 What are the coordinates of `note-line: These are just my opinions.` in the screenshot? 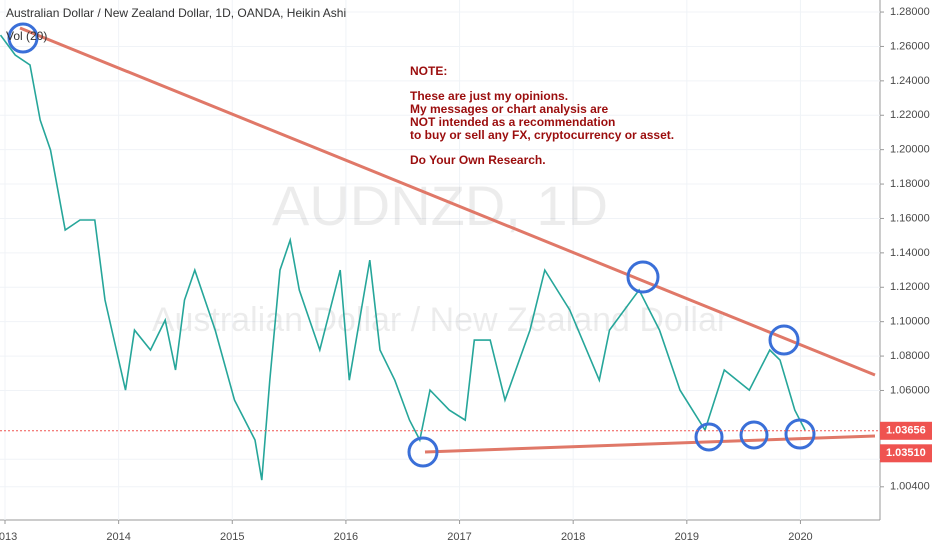 It's located at (489, 96).